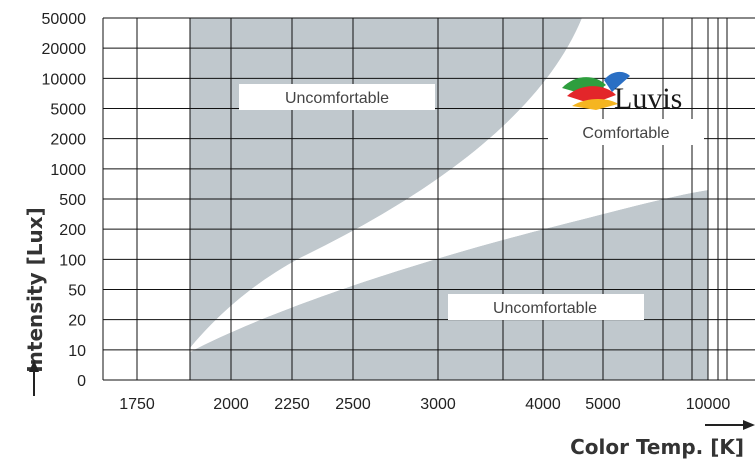 The image size is (755, 466). I want to click on y-tick-label: 1000, so click(68, 170).